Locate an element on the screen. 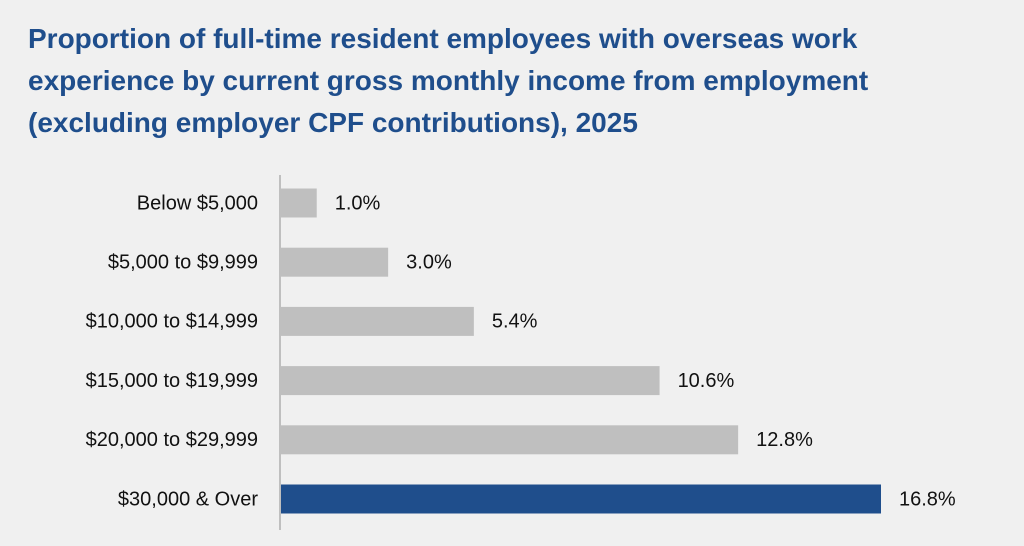  category-label: $30,000 & Over is located at coordinates (188, 499).